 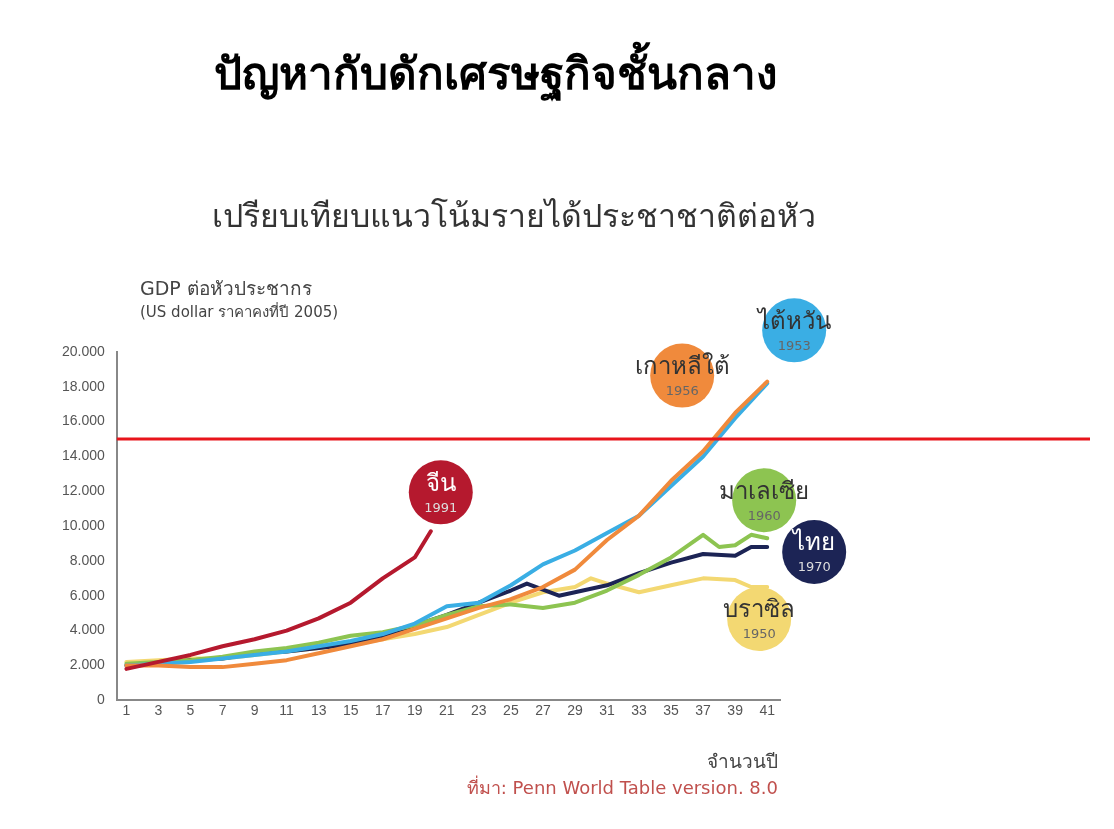 What do you see at coordinates (671, 710) in the screenshot?
I see `x-tick-label: 35` at bounding box center [671, 710].